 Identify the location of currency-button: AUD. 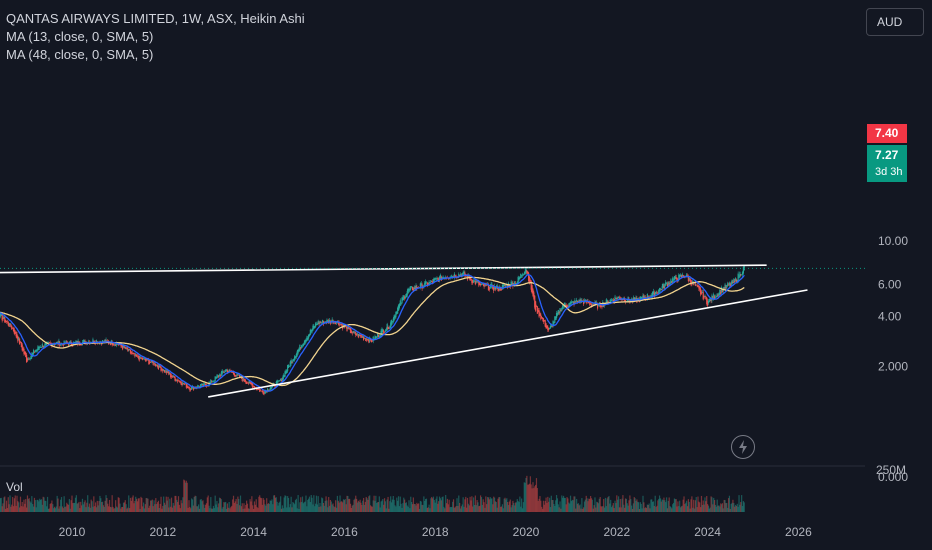
(895, 22).